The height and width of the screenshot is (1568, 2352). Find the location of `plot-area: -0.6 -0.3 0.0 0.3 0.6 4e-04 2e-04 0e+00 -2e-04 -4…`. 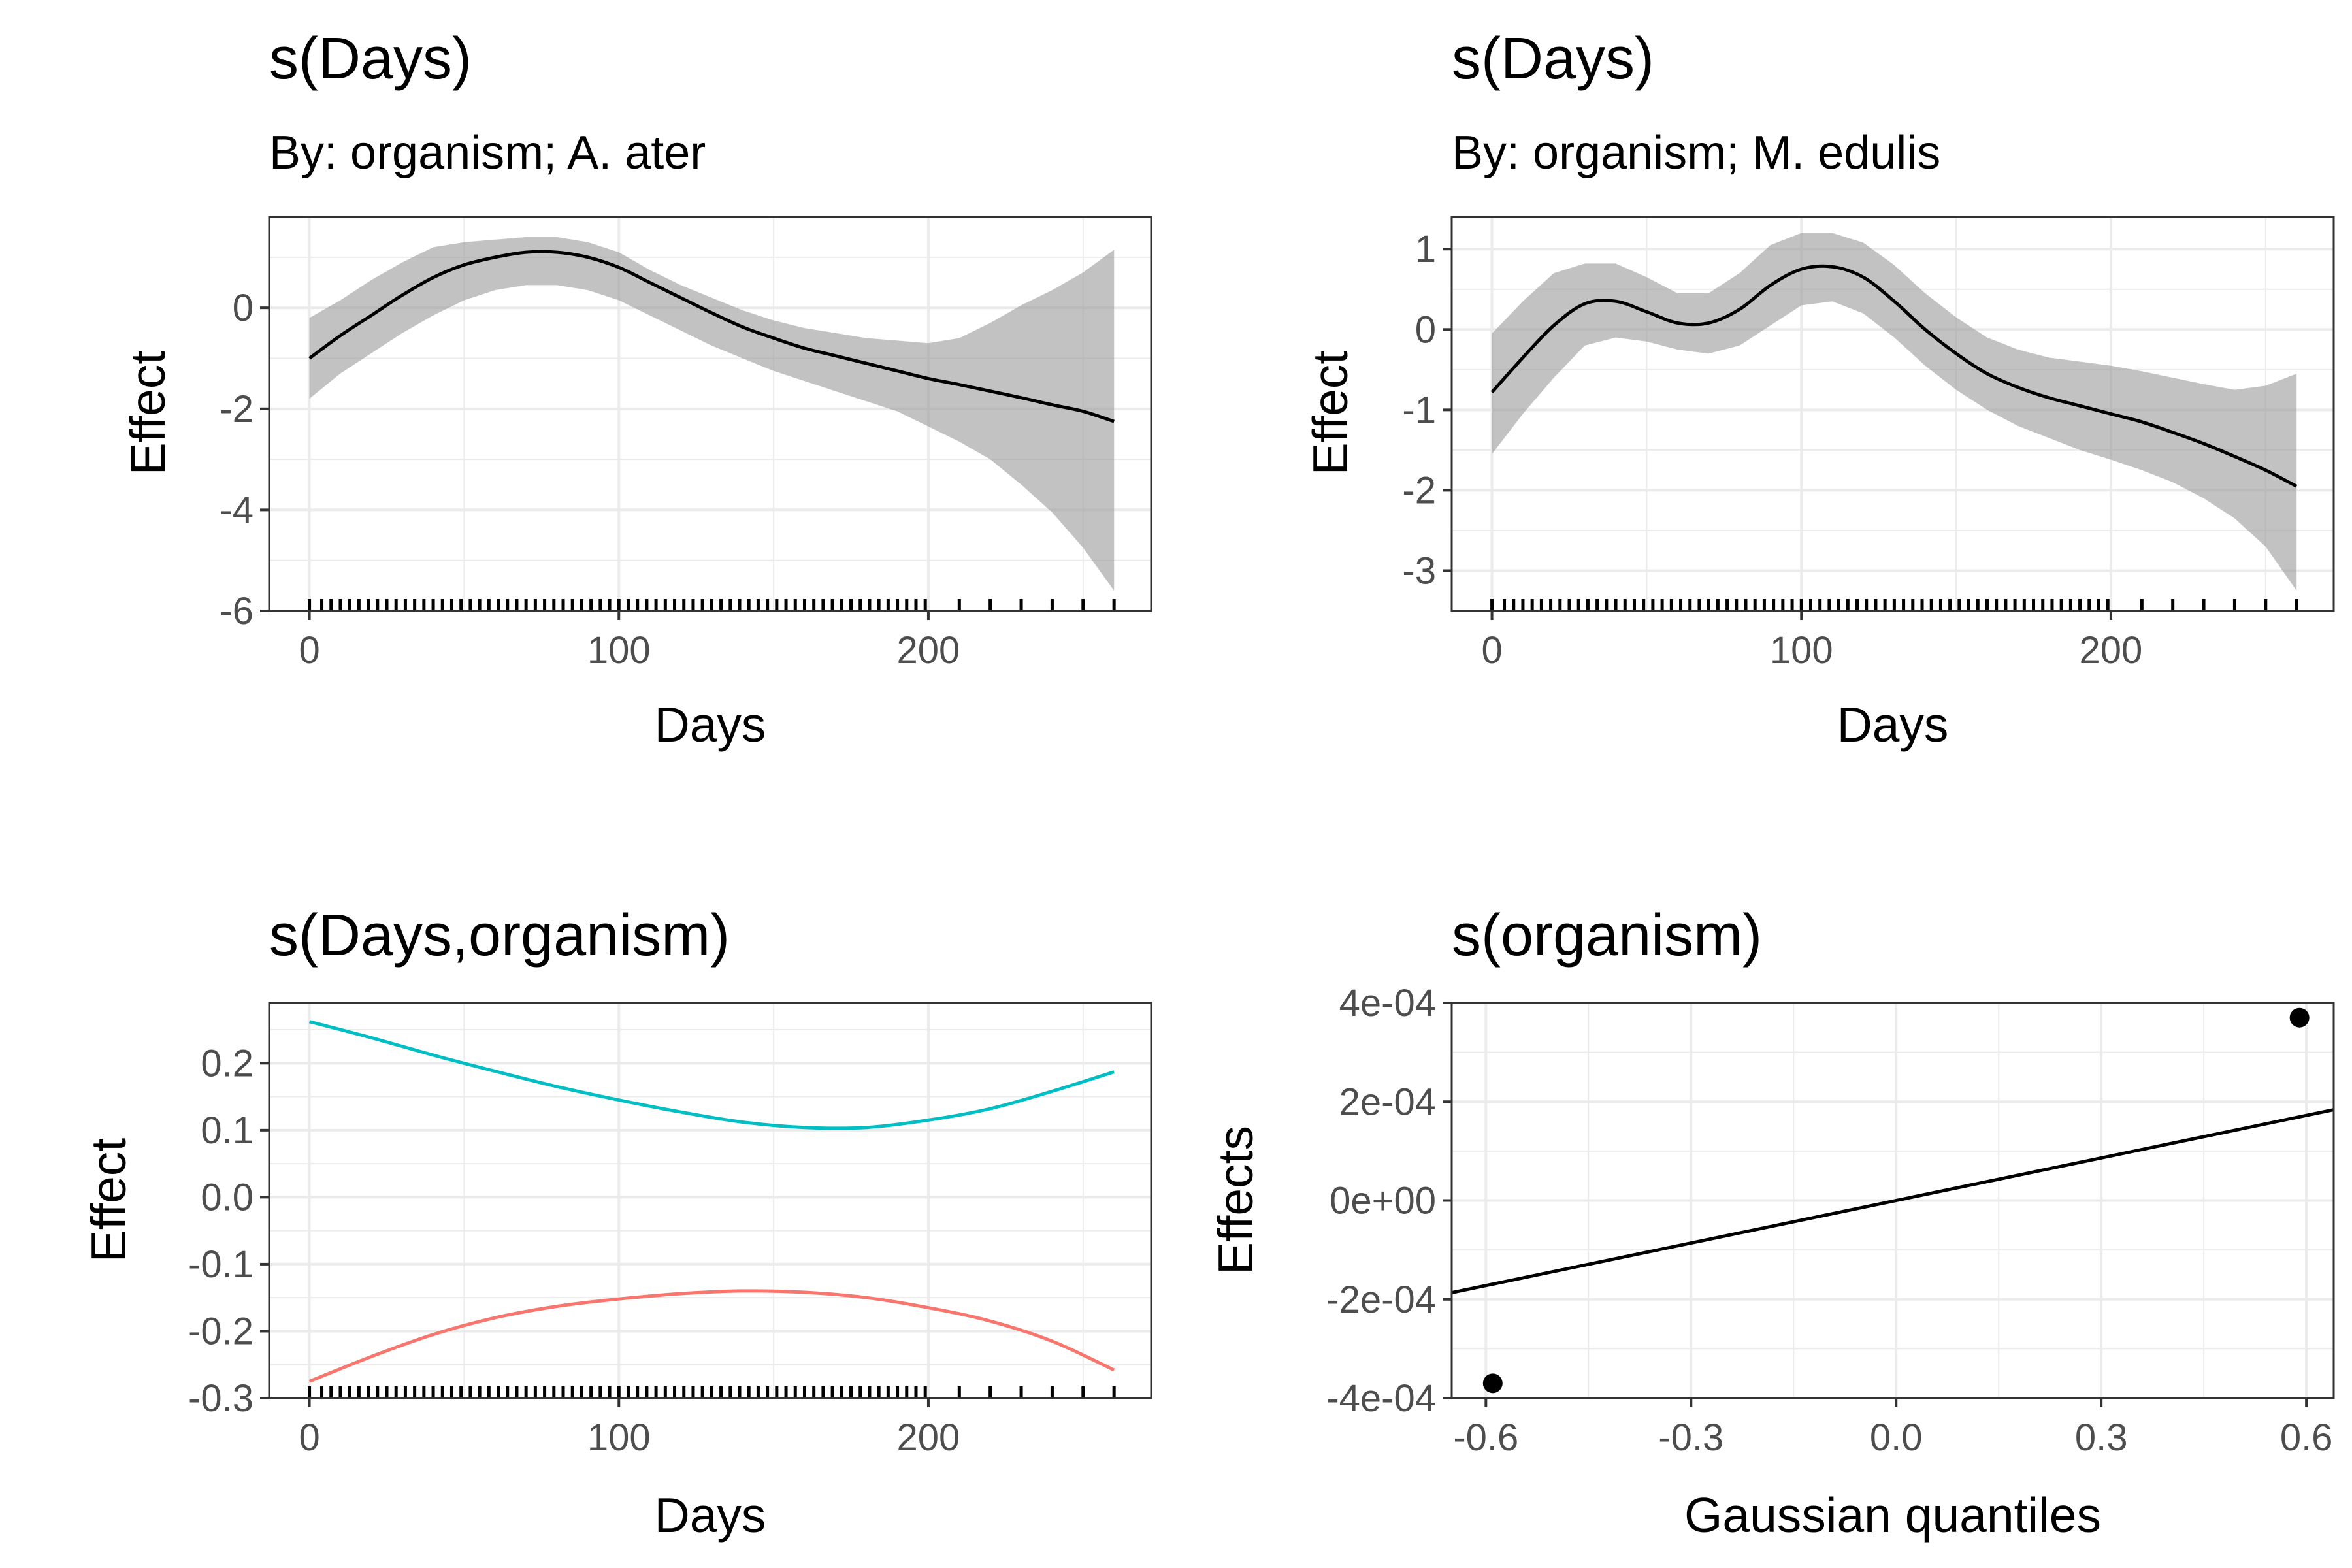

plot-area: -0.6 -0.3 0.0 0.3 0.6 4e-04 2e-04 0e+00 -2e-04 -4… is located at coordinates (1830, 1220).